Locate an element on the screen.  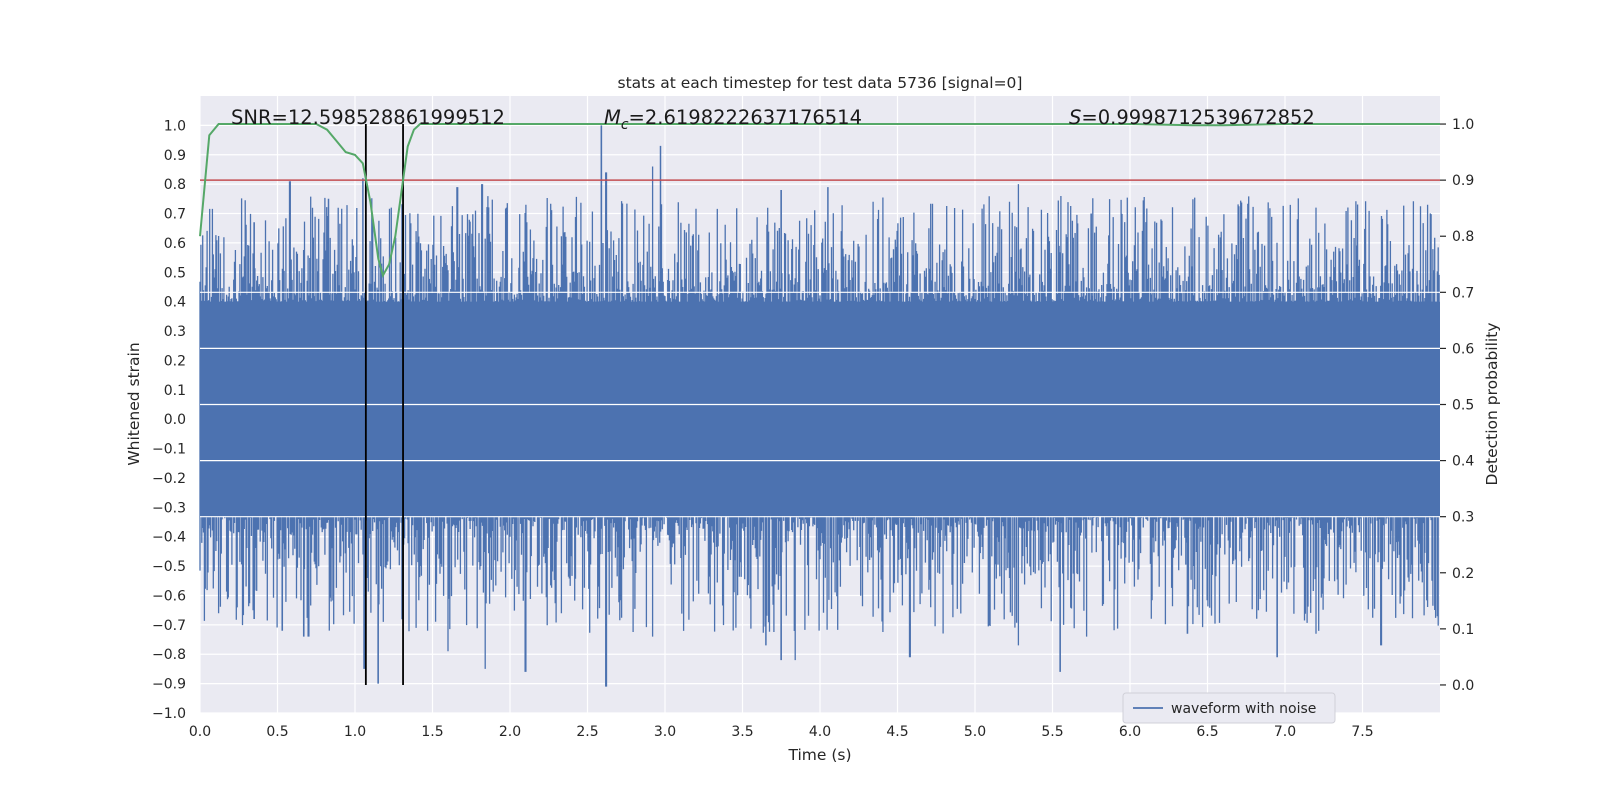
x-tick-label: 4.0 is located at coordinates (820, 732).